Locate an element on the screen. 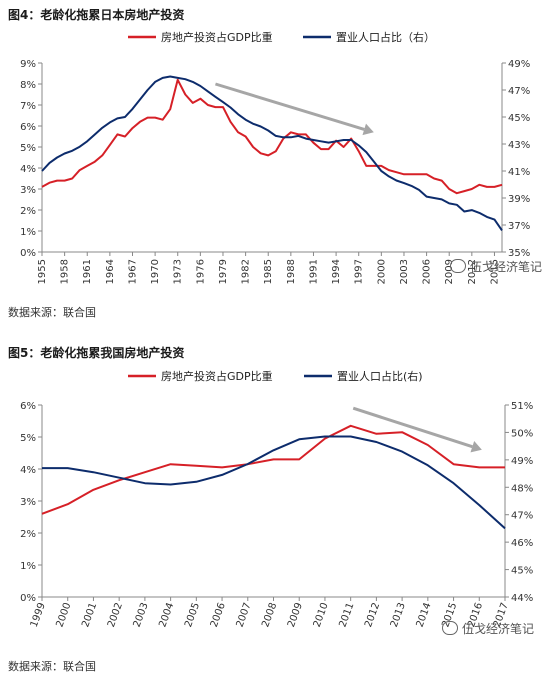 The width and height of the screenshot is (550, 675). x-tick-label: 2007 is located at coordinates (244, 615).